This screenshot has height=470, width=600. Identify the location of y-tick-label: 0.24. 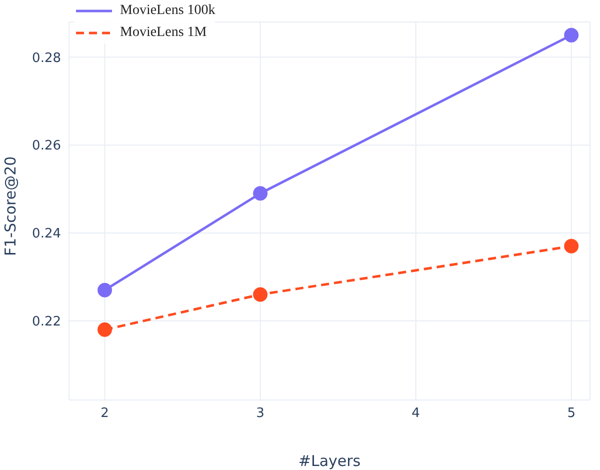
(46, 234).